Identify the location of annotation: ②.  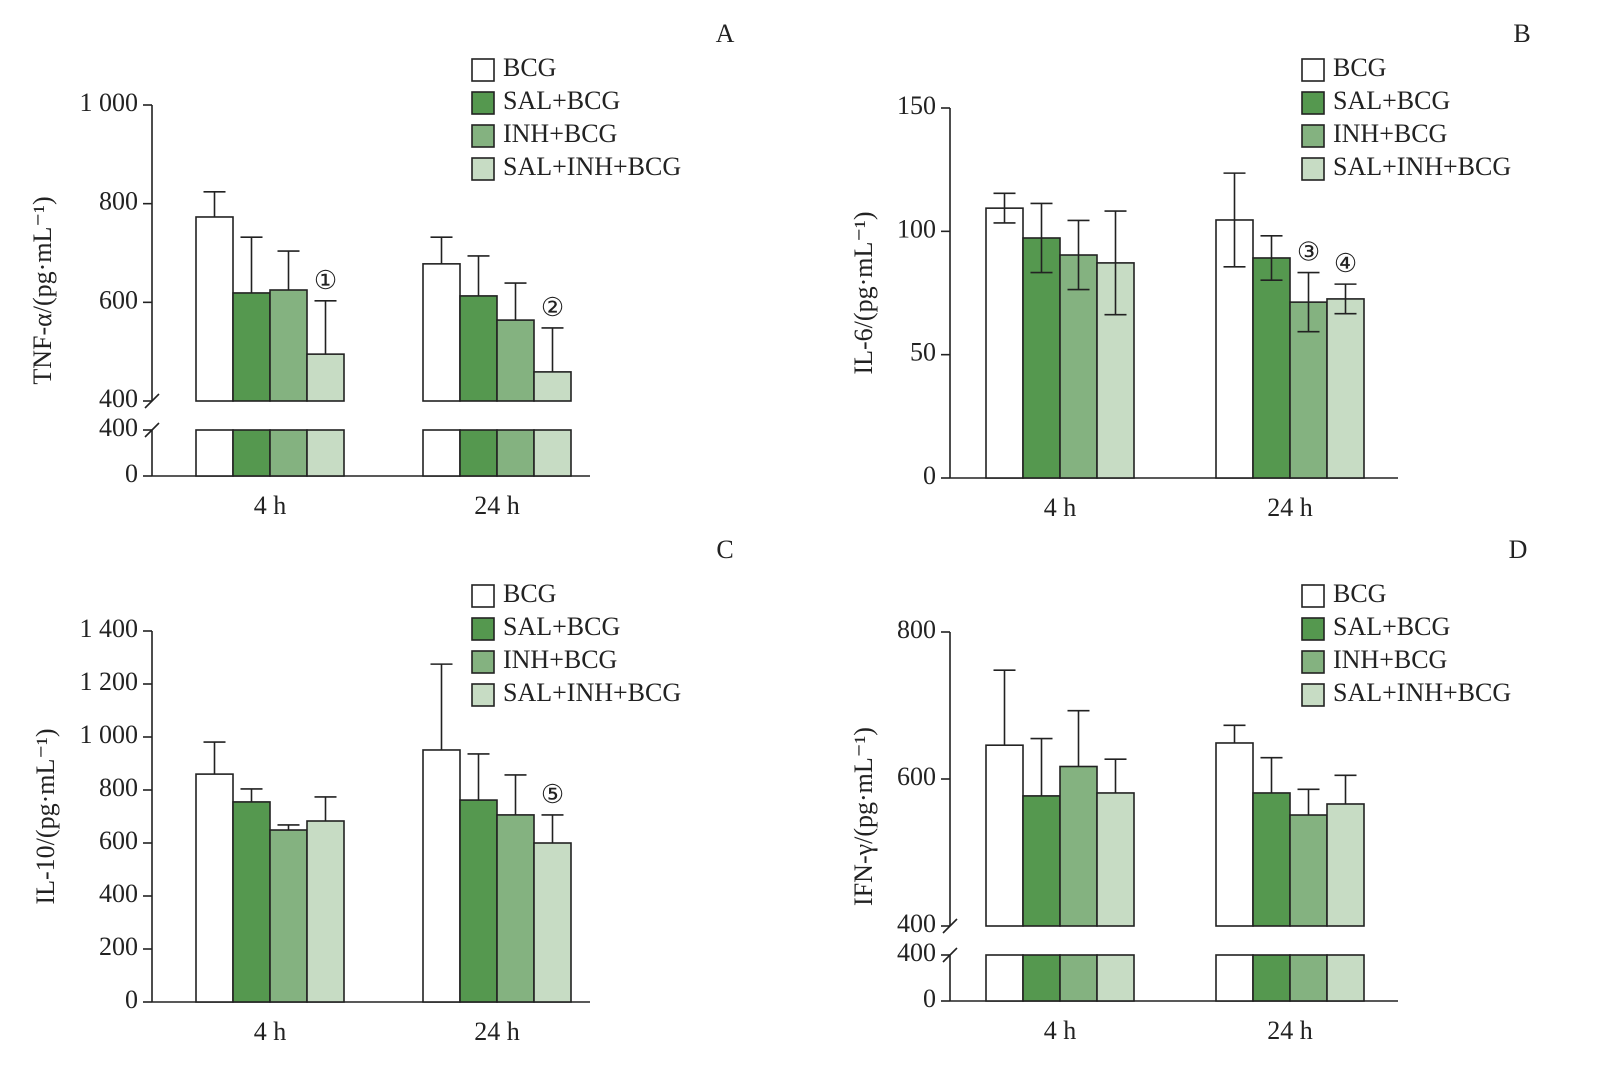
(552, 307).